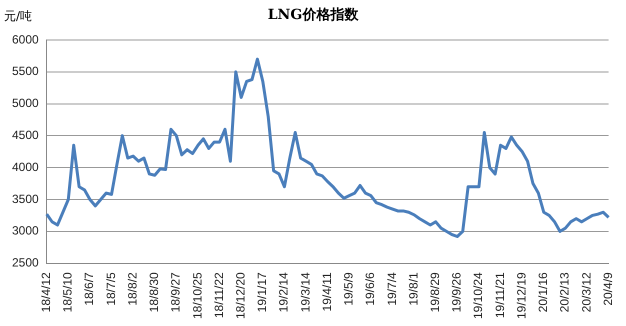 This screenshot has width=626, height=326. I want to click on x-tick-label: 18/4/12, so click(46, 292).